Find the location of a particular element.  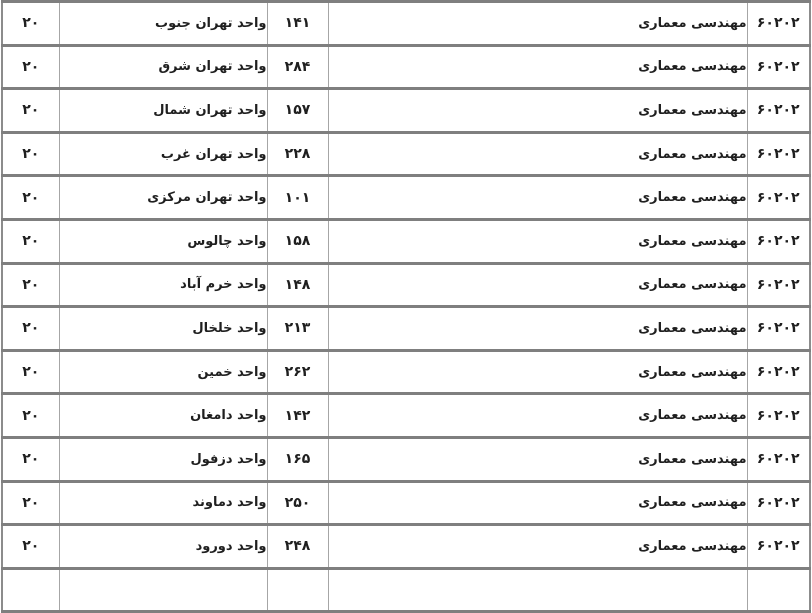

count-cell: ۱۰۱ is located at coordinates (297, 198).